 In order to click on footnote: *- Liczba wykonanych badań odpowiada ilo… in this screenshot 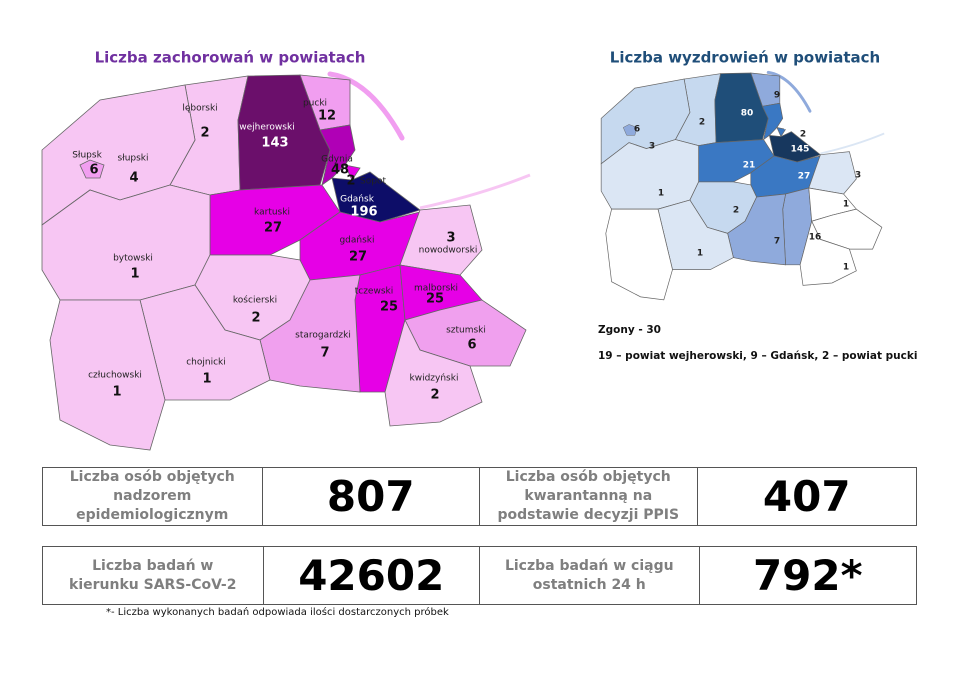, I will do `click(277, 612)`.